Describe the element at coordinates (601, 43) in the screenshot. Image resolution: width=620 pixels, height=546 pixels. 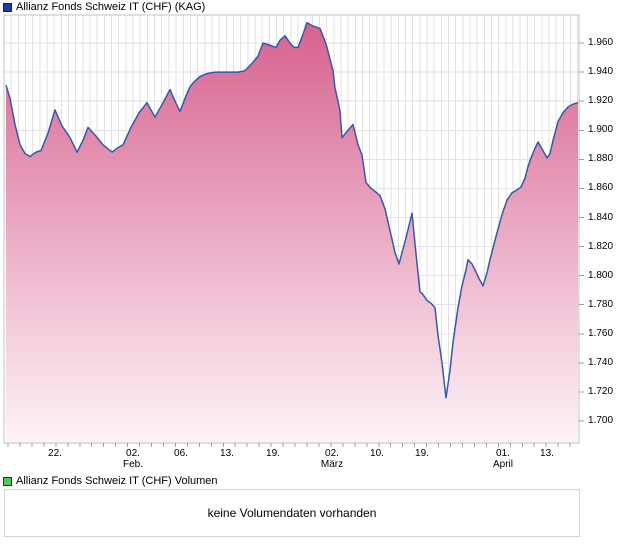
I see `y-axis-label: 1.960` at that location.